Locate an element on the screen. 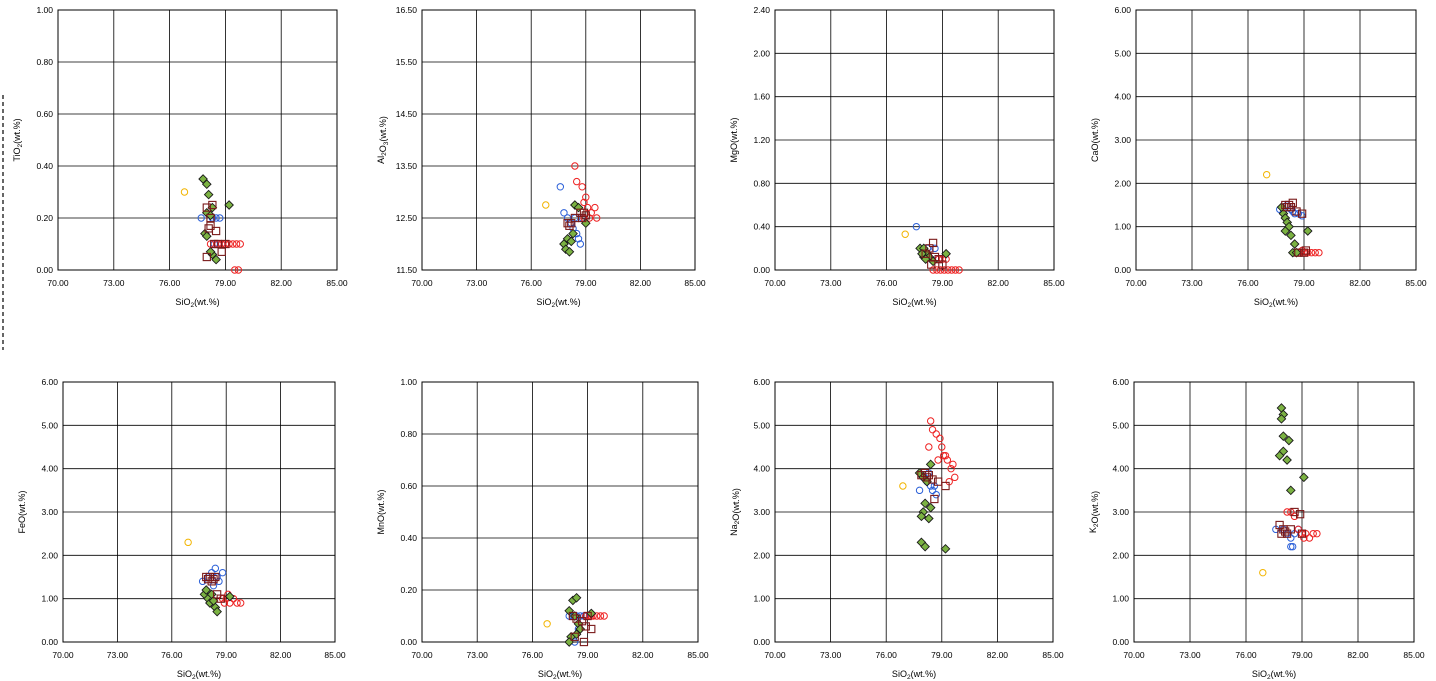 The image size is (1436, 681). y-axis-label: FeO(wt.%) is located at coordinates (22, 511).